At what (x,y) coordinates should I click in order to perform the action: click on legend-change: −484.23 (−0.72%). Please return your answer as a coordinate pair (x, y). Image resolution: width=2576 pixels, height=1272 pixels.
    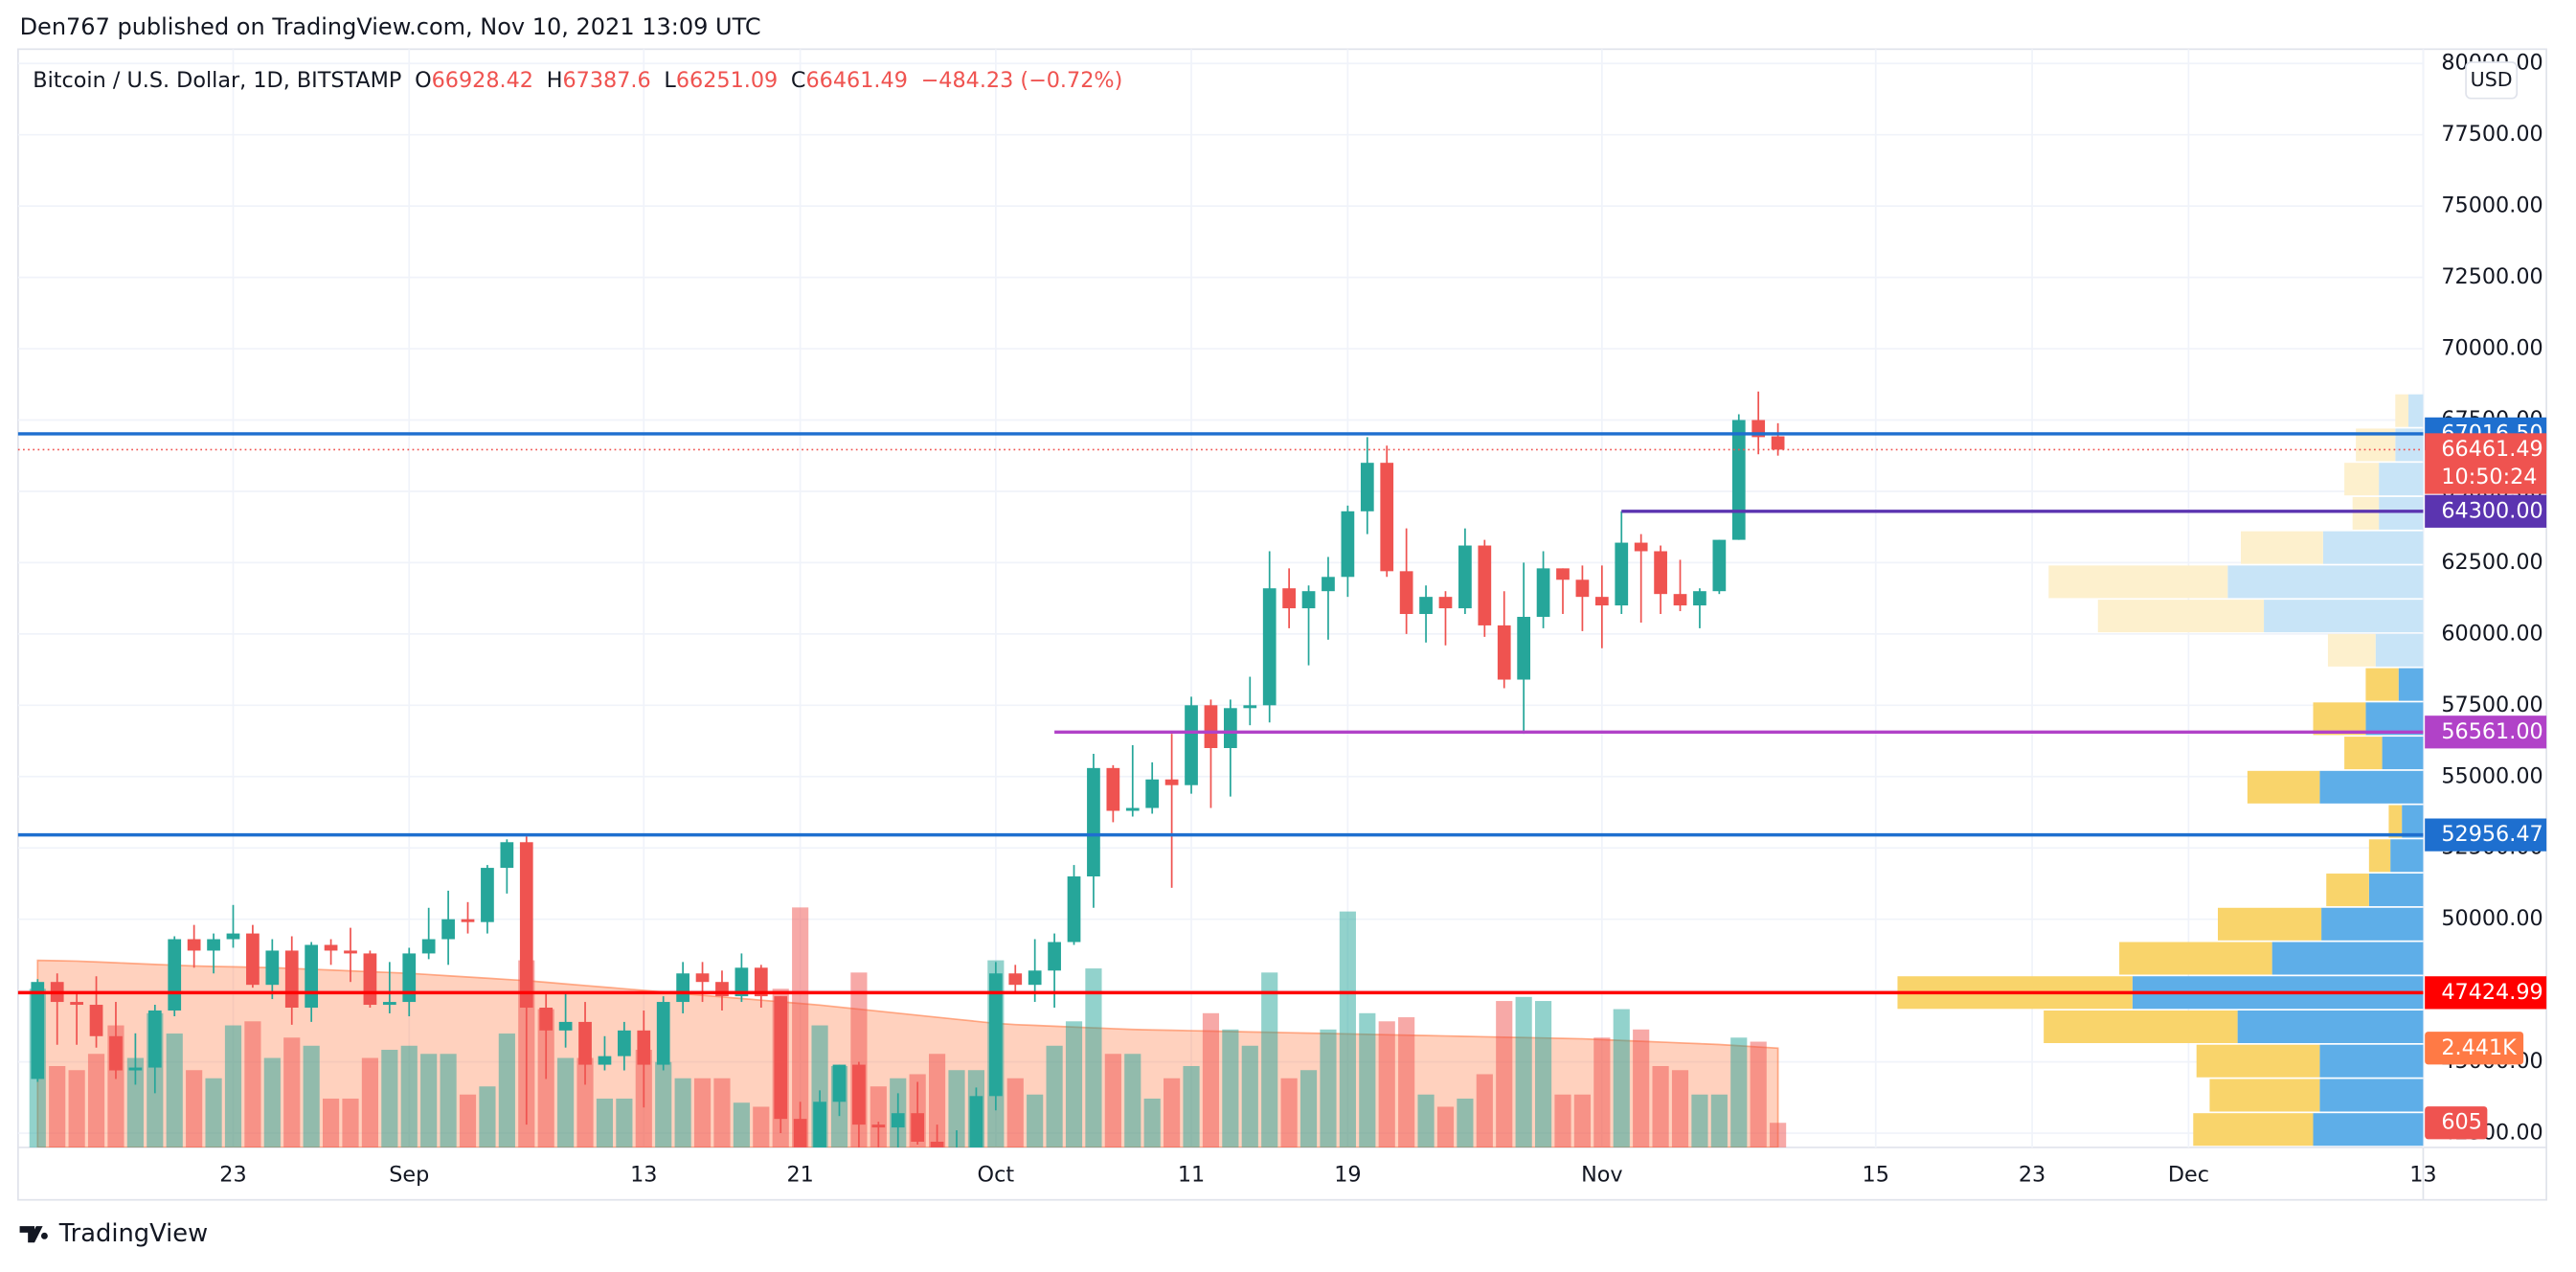
    Looking at the image, I should click on (1022, 79).